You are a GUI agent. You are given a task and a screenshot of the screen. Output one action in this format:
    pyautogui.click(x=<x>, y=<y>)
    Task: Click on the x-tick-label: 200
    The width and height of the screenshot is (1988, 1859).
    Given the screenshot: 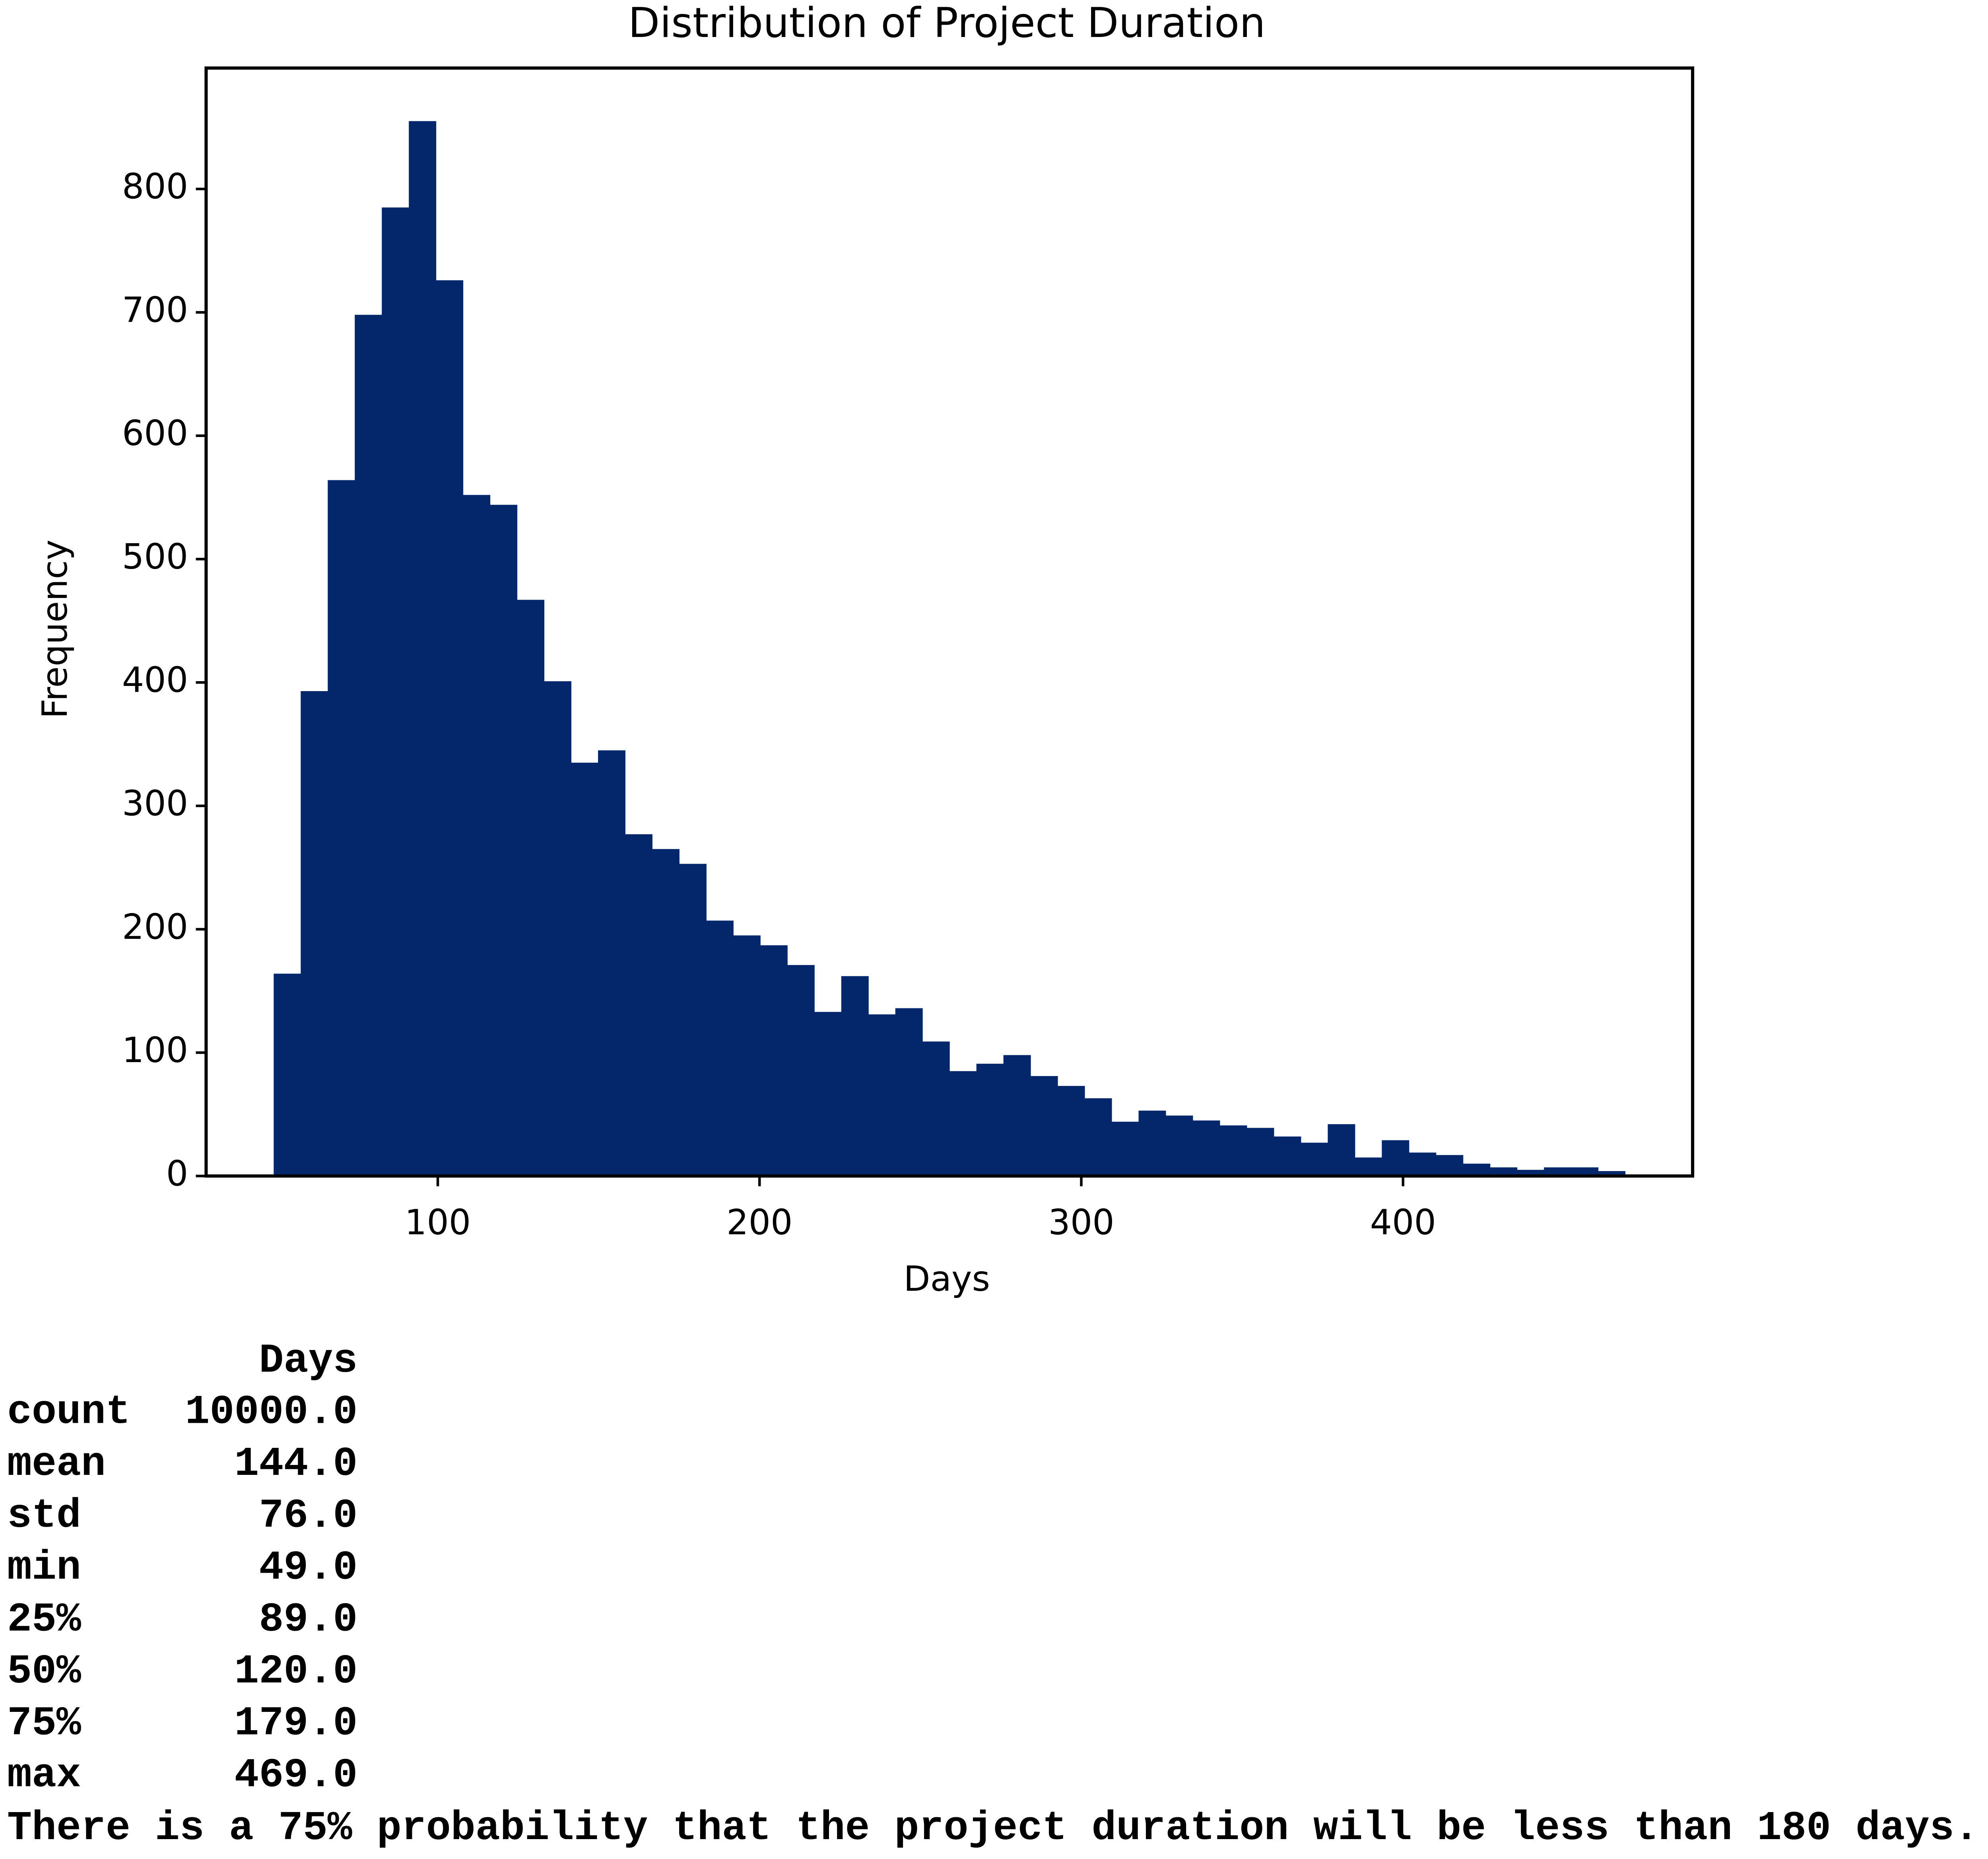 What is the action you would take?
    pyautogui.click(x=759, y=1222)
    